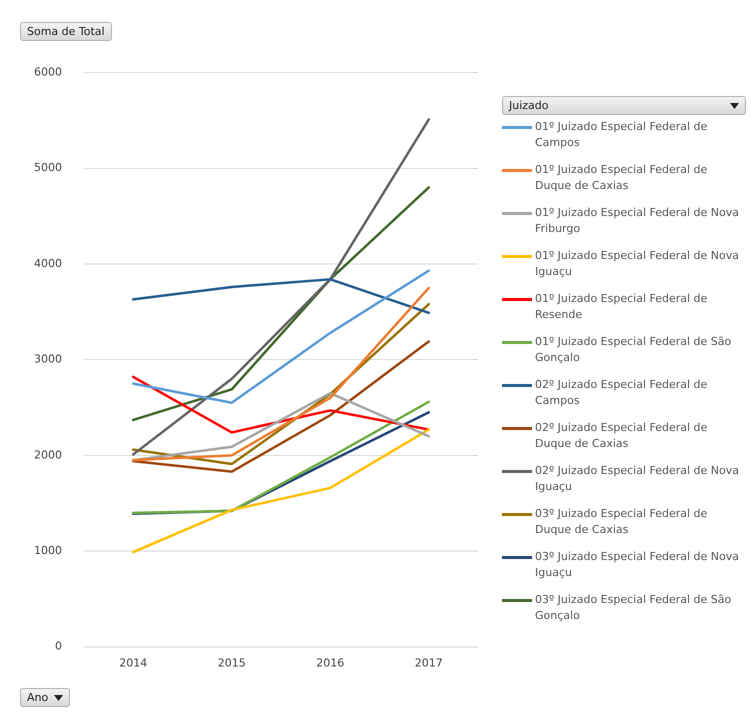  What do you see at coordinates (637, 221) in the screenshot?
I see `legend-label: 01º Juizado Especial Federal de Nova Friburgo` at bounding box center [637, 221].